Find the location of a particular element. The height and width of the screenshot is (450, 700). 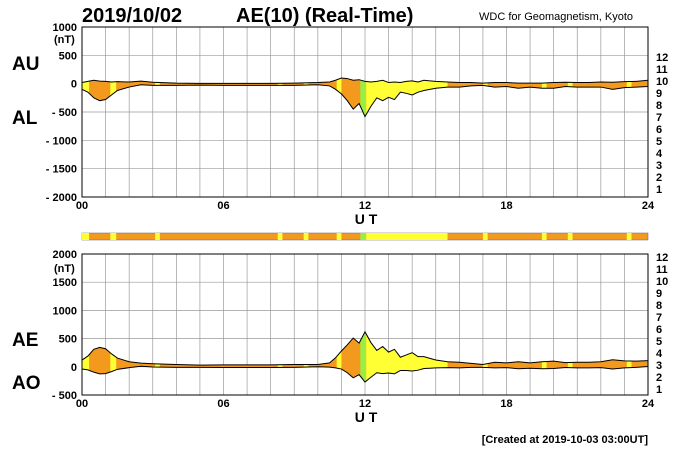

panel1-xtick-label: 00 is located at coordinates (82, 206).